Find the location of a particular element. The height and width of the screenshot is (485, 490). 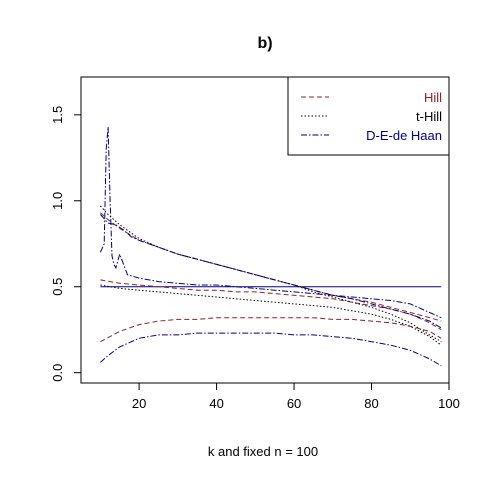

y-tick-label: 0.5 is located at coordinates (57, 287).